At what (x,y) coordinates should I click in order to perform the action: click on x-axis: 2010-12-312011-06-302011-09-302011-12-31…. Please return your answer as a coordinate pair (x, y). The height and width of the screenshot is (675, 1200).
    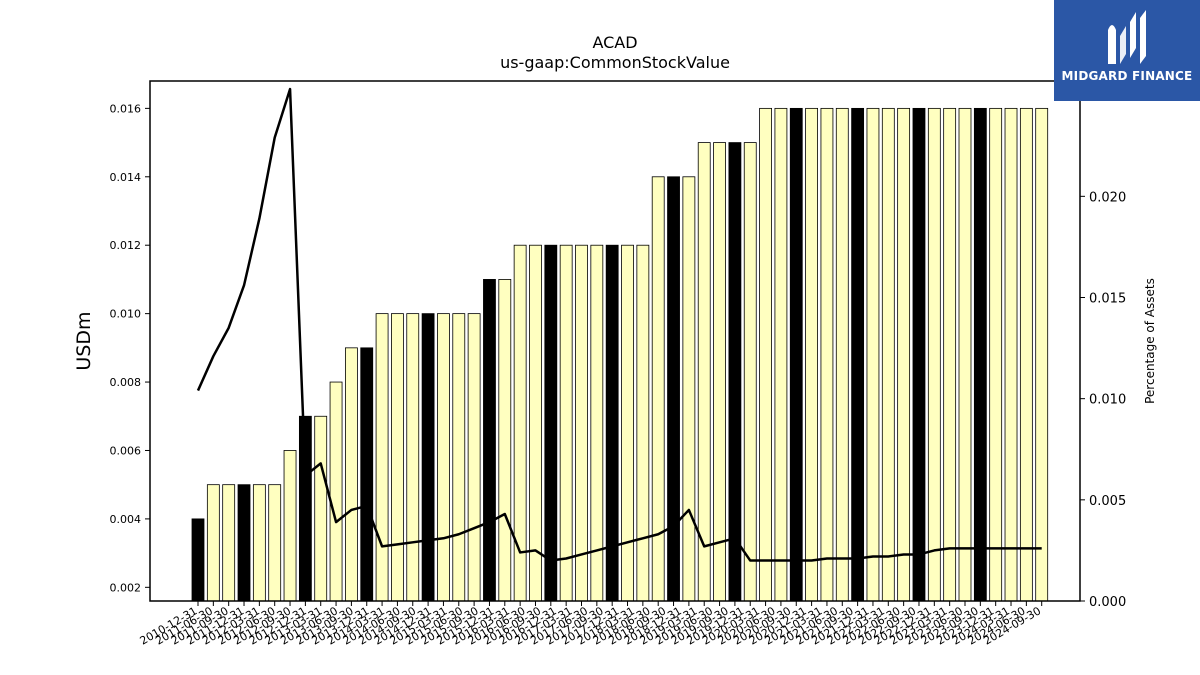
    Looking at the image, I should click on (590, 624).